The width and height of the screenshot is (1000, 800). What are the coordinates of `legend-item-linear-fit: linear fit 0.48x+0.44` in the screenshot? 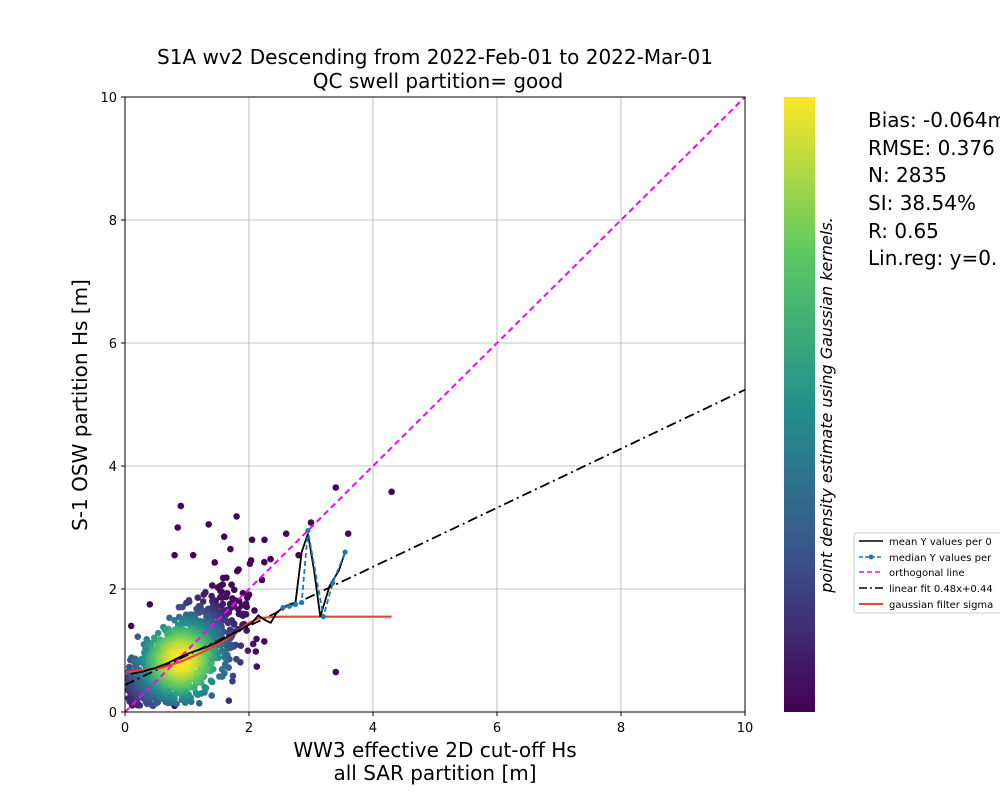 It's located at (926, 589).